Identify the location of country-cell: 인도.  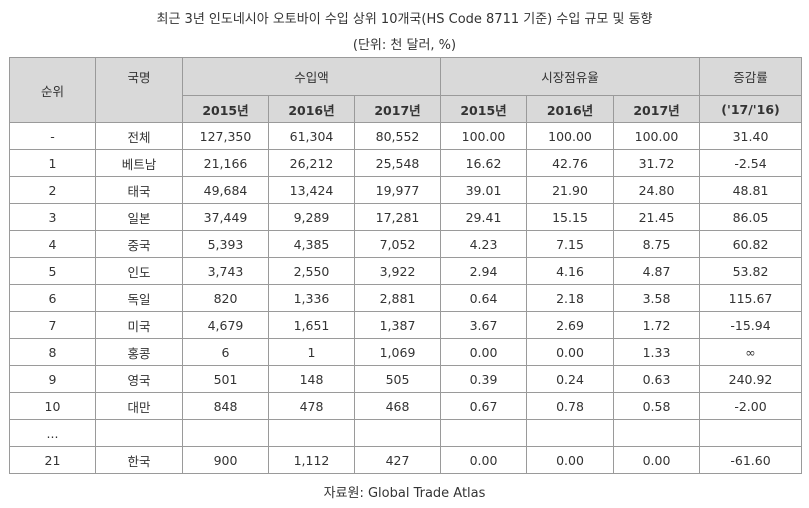
(139, 271).